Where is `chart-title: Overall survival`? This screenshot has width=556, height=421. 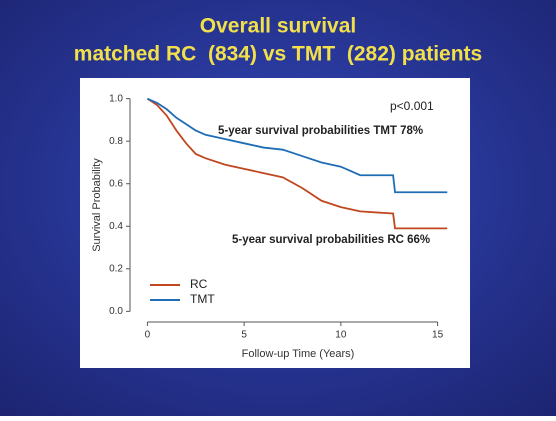
chart-title: Overall survival is located at coordinates (278, 26).